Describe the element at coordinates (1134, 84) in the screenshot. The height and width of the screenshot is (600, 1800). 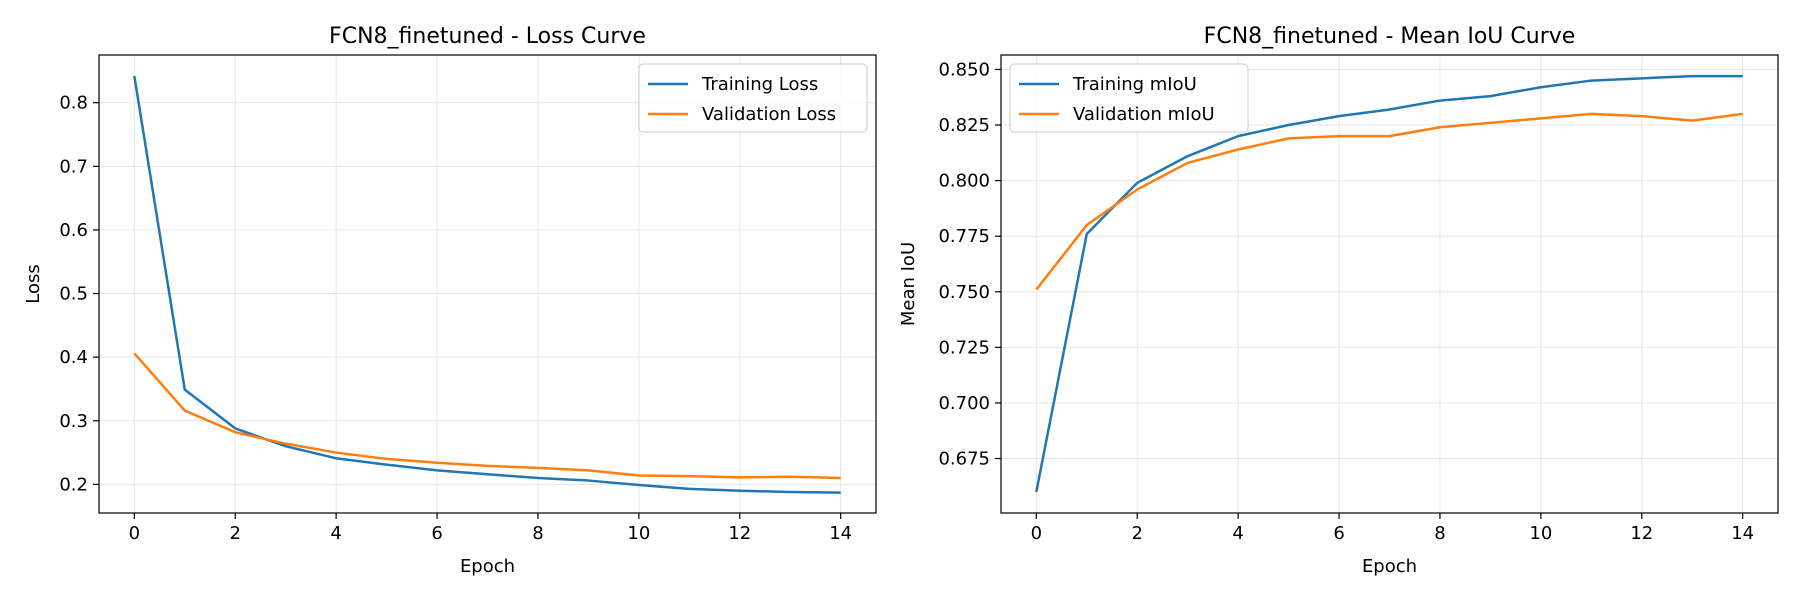
I see `legend-label: Training mIoU` at that location.